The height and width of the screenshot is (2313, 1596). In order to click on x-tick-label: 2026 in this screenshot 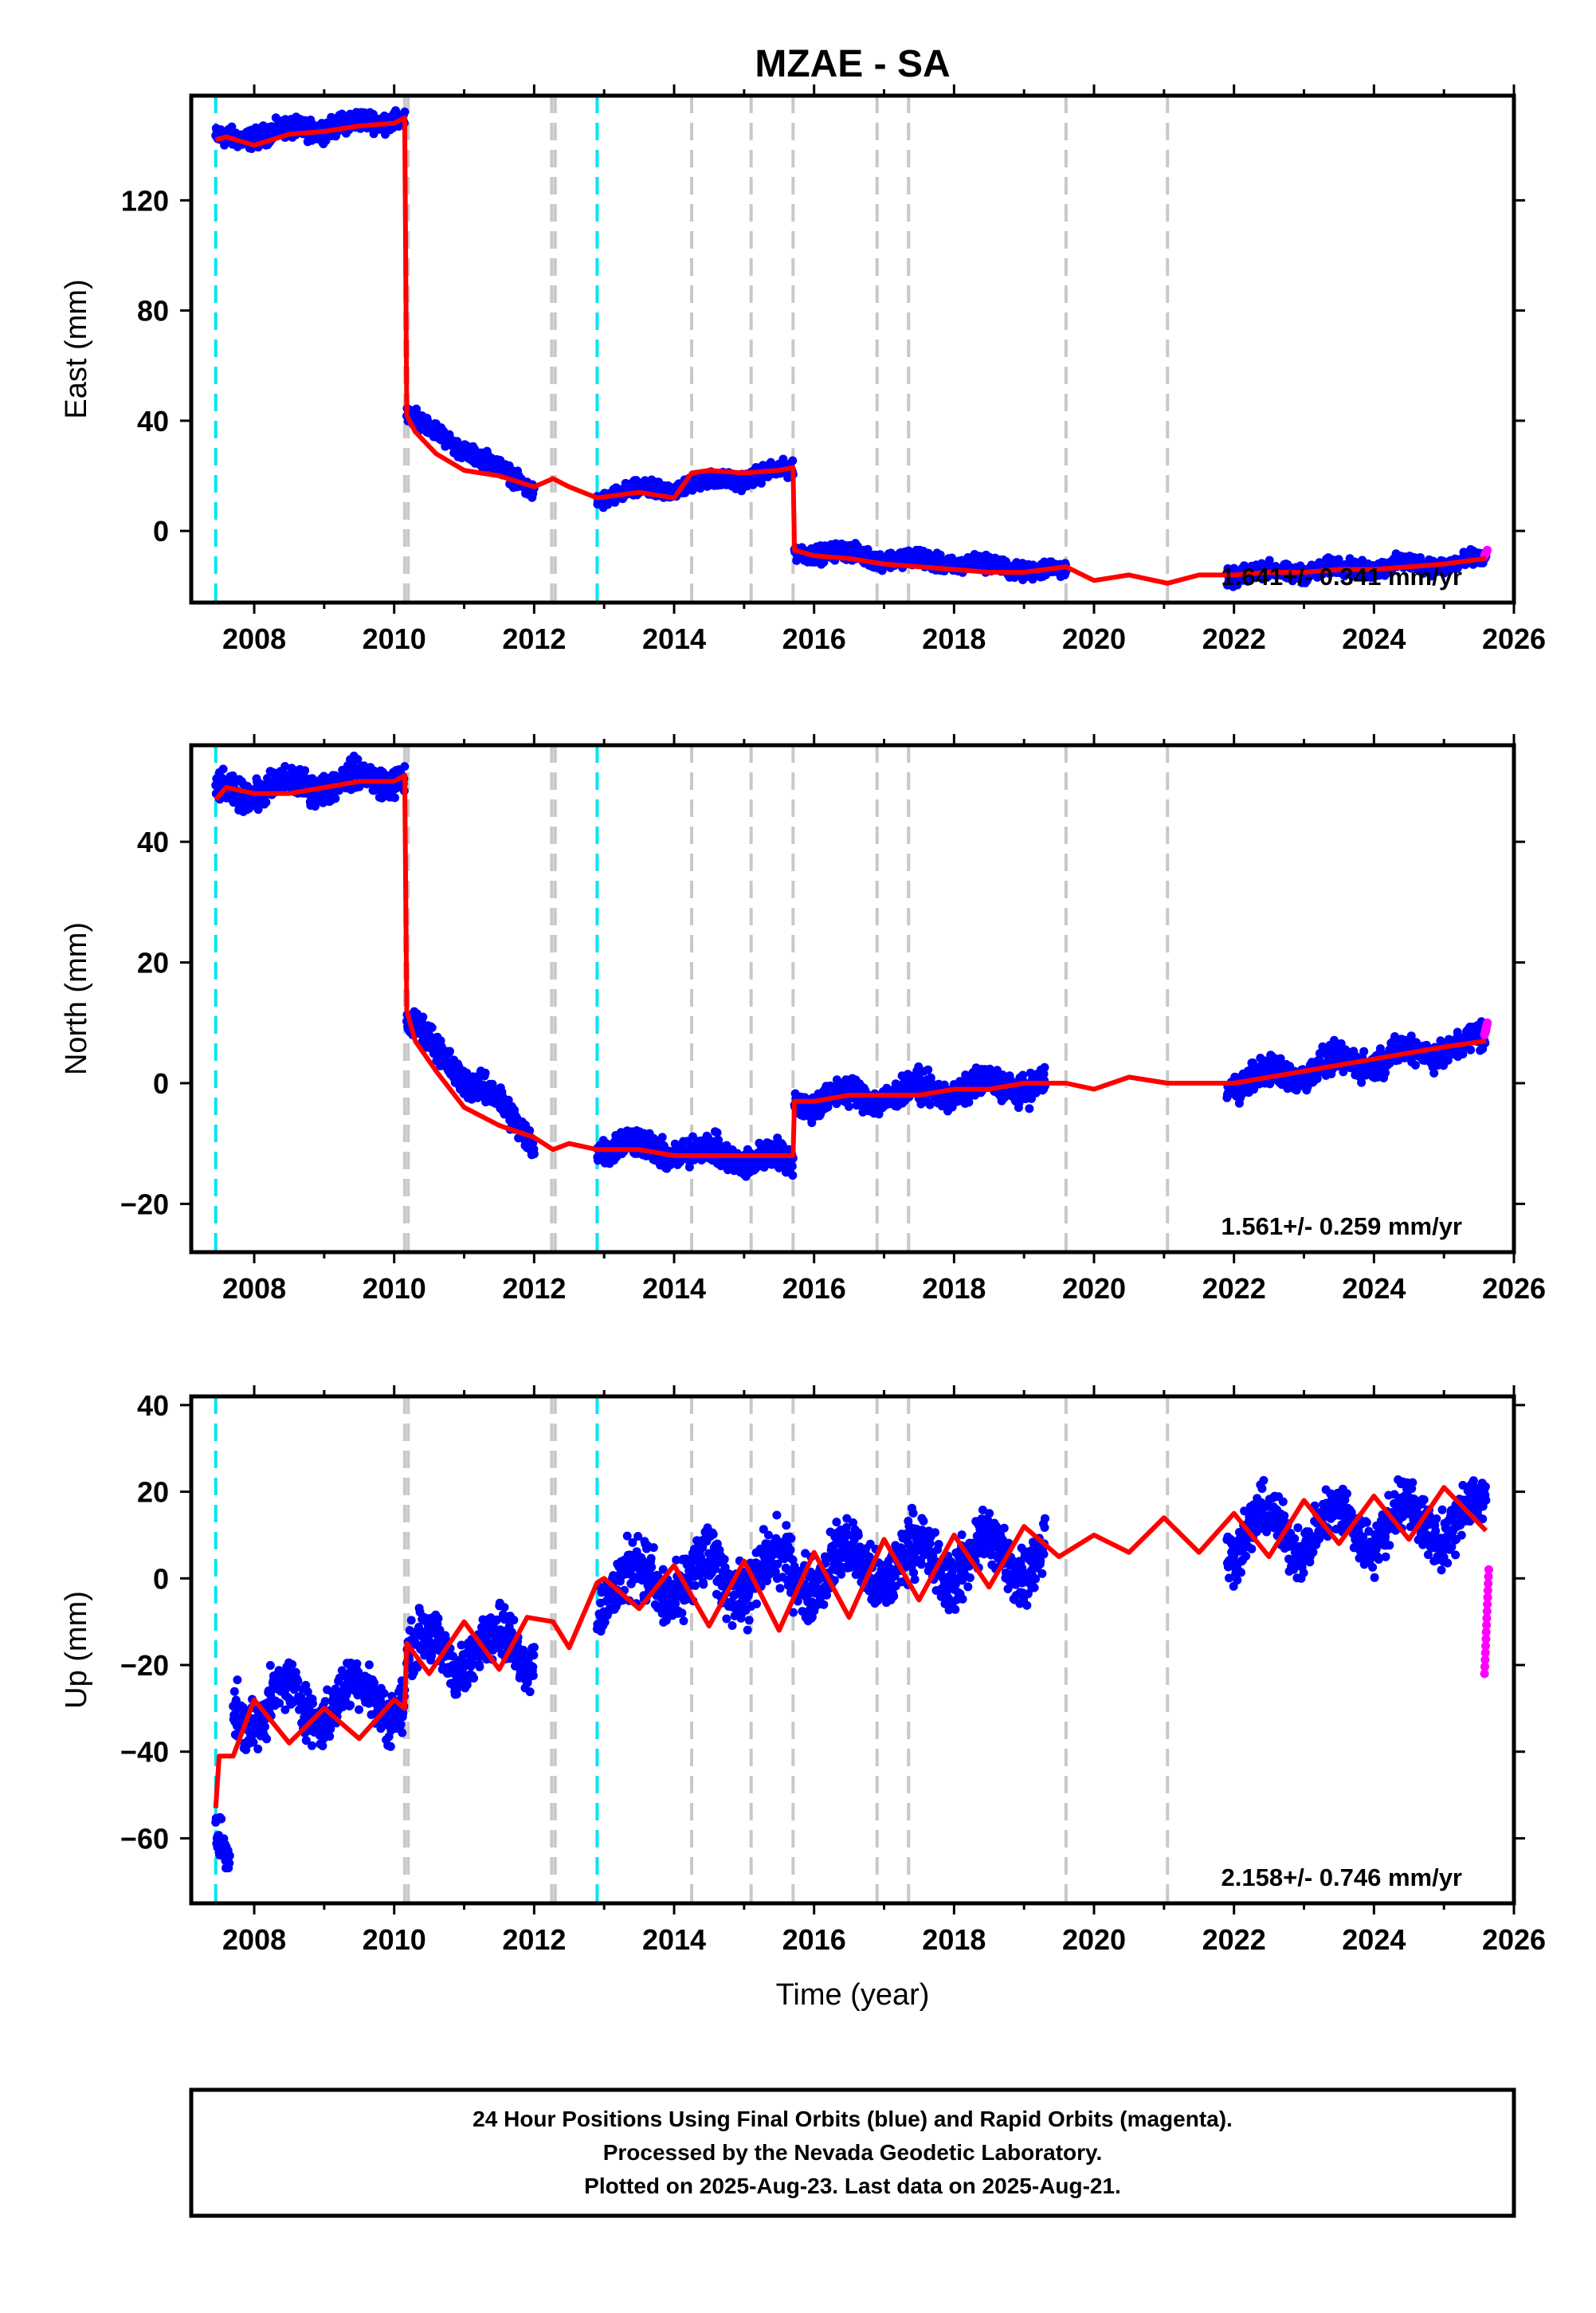, I will do `click(1514, 638)`.